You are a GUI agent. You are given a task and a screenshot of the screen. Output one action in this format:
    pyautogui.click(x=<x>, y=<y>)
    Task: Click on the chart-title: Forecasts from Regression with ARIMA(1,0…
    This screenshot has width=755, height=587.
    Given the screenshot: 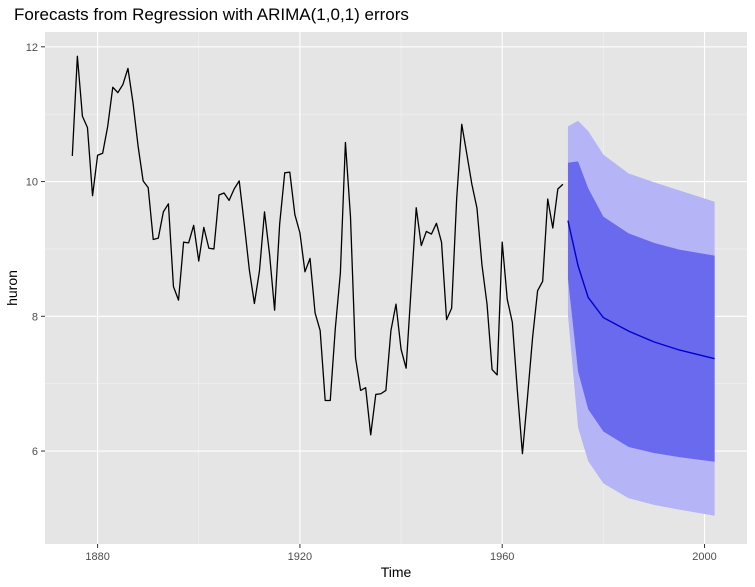 What is the action you would take?
    pyautogui.click(x=211, y=14)
    